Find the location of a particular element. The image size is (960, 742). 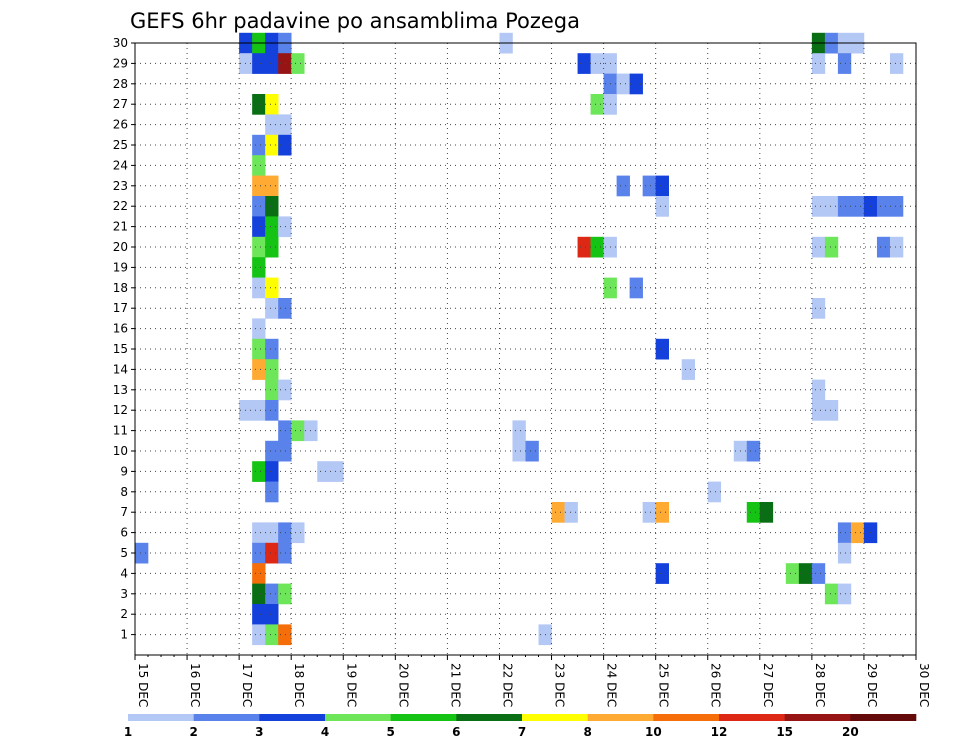

y-tick-label: 23 is located at coordinates (120, 186).